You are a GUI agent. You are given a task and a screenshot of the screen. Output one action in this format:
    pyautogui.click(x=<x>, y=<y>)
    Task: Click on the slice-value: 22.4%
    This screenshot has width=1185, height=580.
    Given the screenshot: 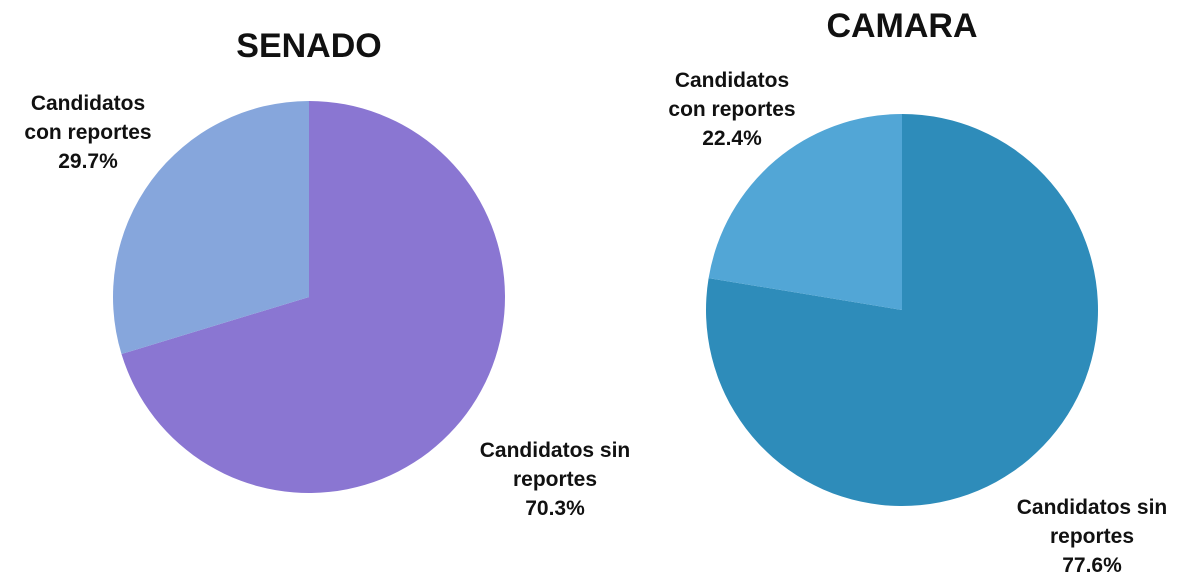 What is the action you would take?
    pyautogui.click(x=732, y=138)
    